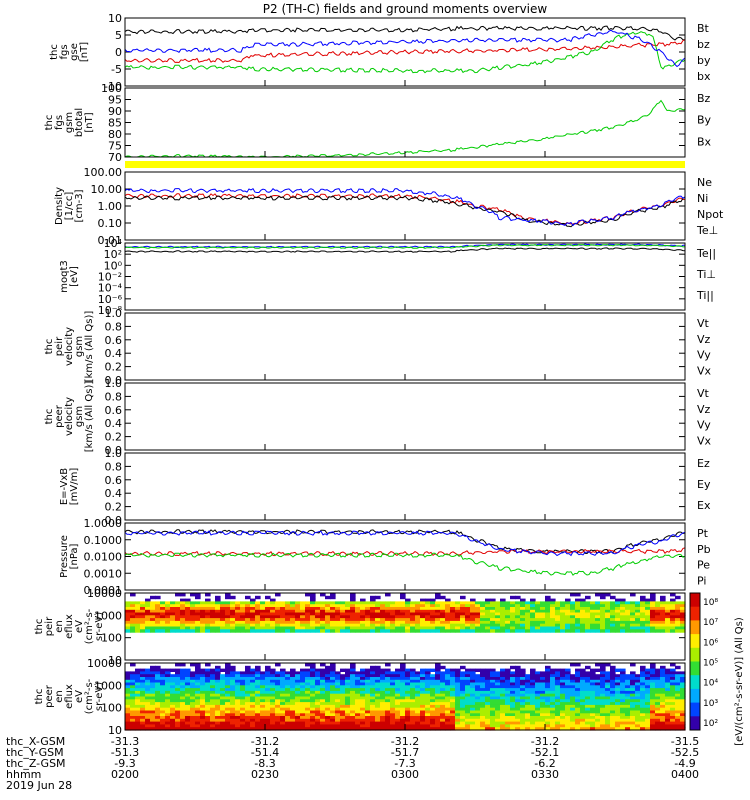 This screenshot has width=750, height=800. I want to click on colorbar-cell, so click(695, 668).